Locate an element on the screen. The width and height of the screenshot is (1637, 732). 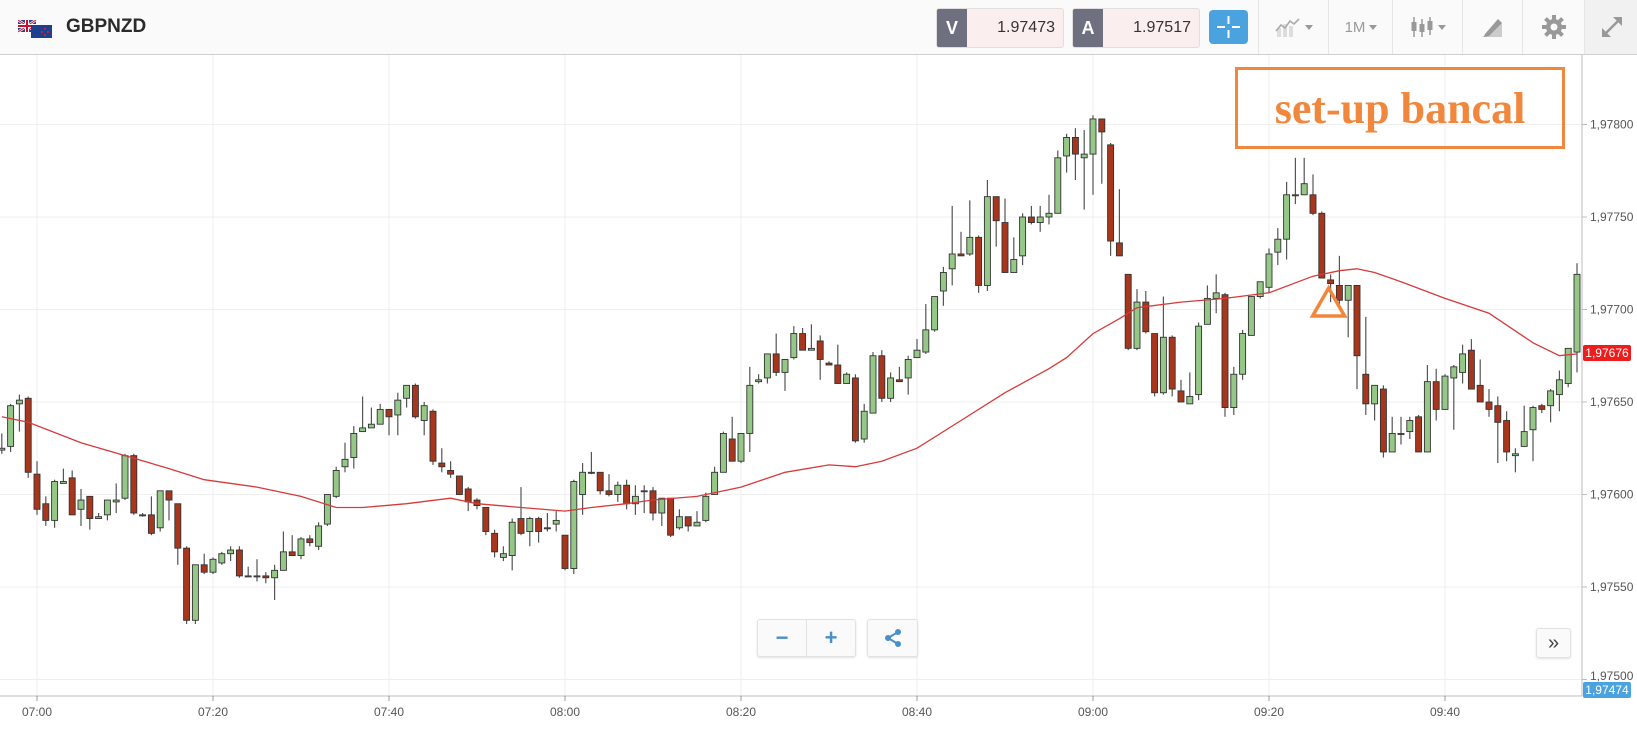
drawing-tools-button is located at coordinates (1492, 27).